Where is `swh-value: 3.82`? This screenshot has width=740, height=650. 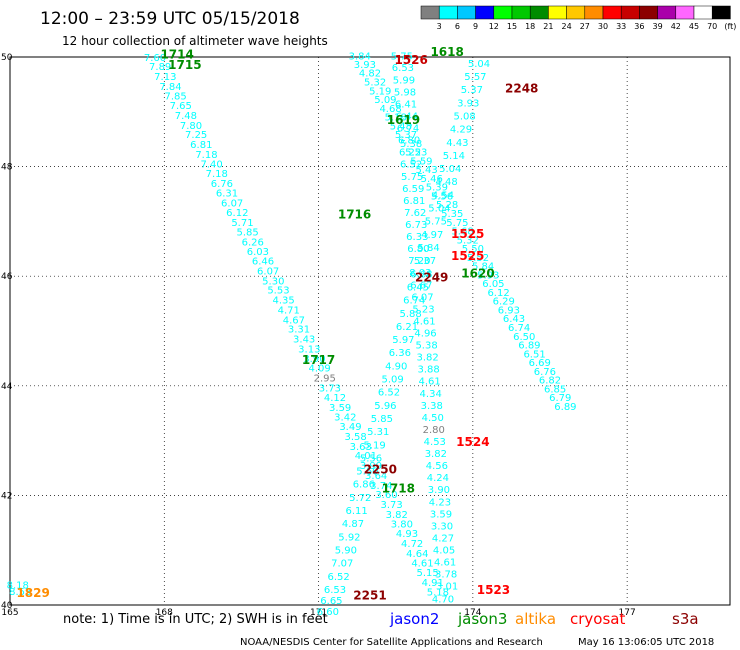
swh-value: 3.82 is located at coordinates (397, 515).